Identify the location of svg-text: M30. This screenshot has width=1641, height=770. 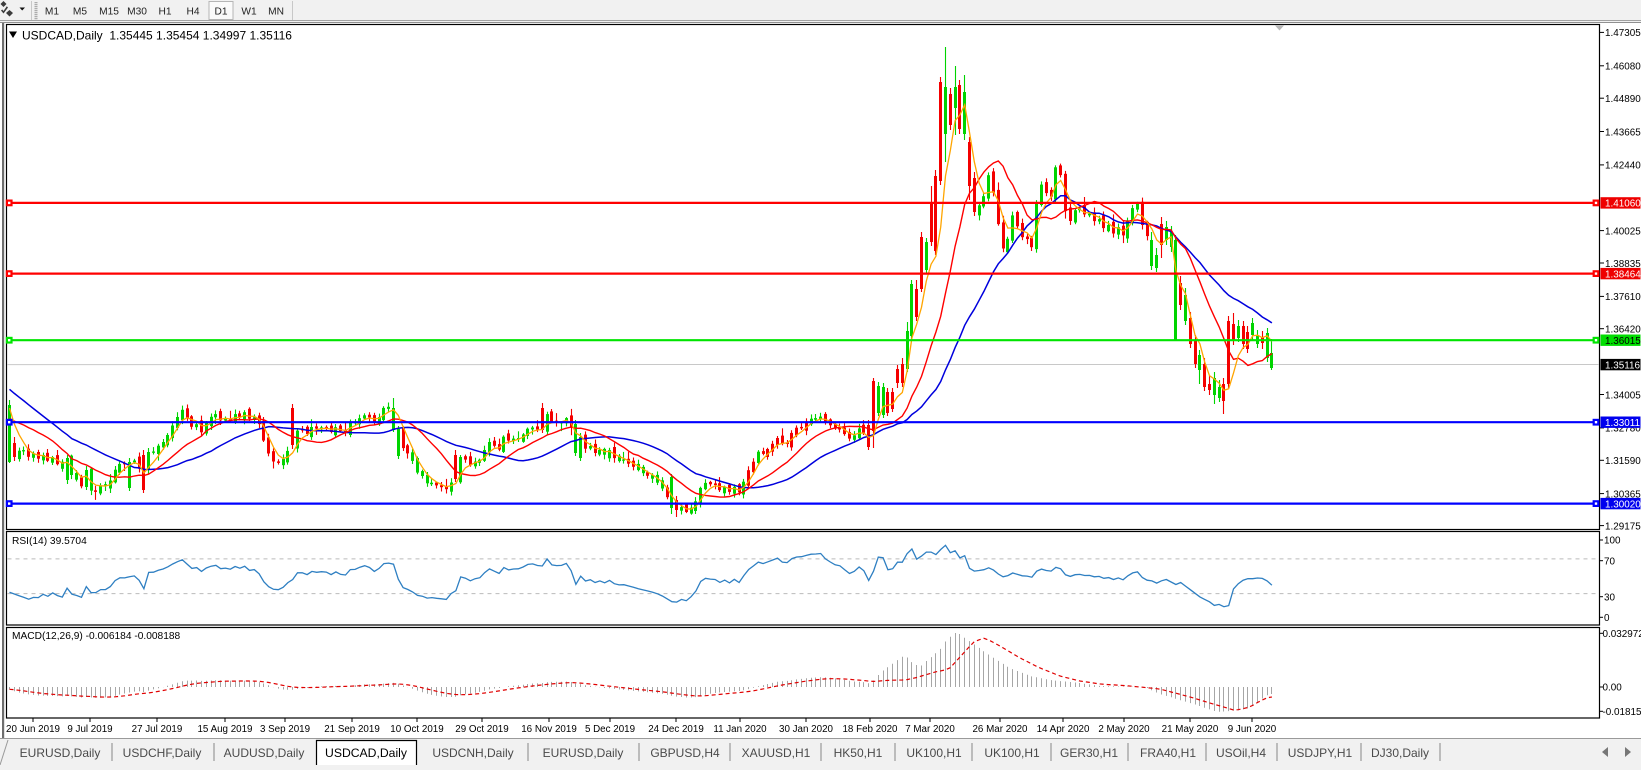
(137, 12).